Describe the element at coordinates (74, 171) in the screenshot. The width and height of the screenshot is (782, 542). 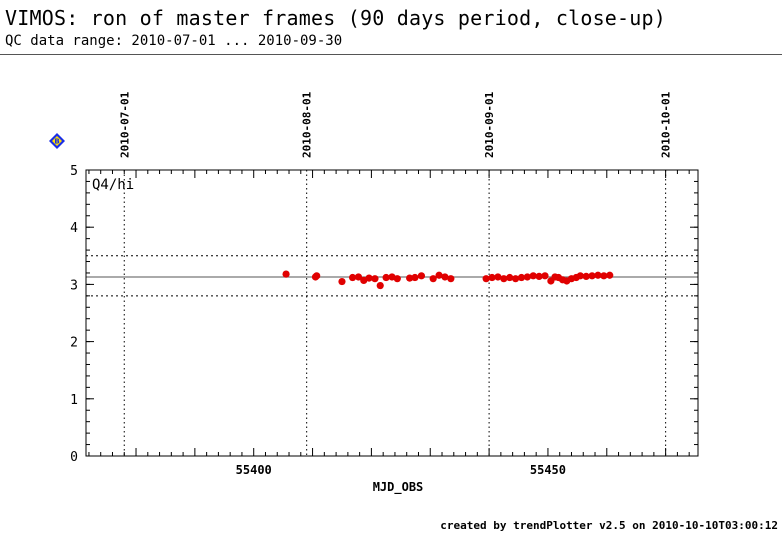
I see `y-tick-label: 5` at that location.